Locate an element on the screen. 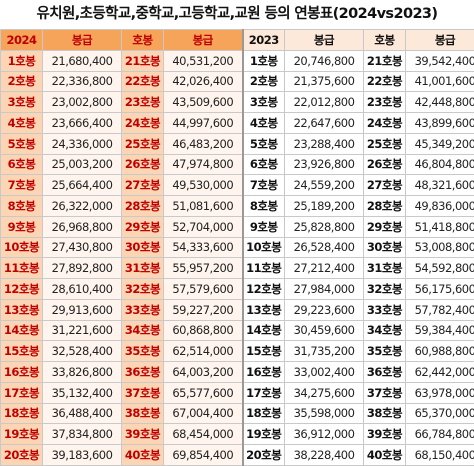  pay-2024-b-cell: 55,957,200 is located at coordinates (203, 268).